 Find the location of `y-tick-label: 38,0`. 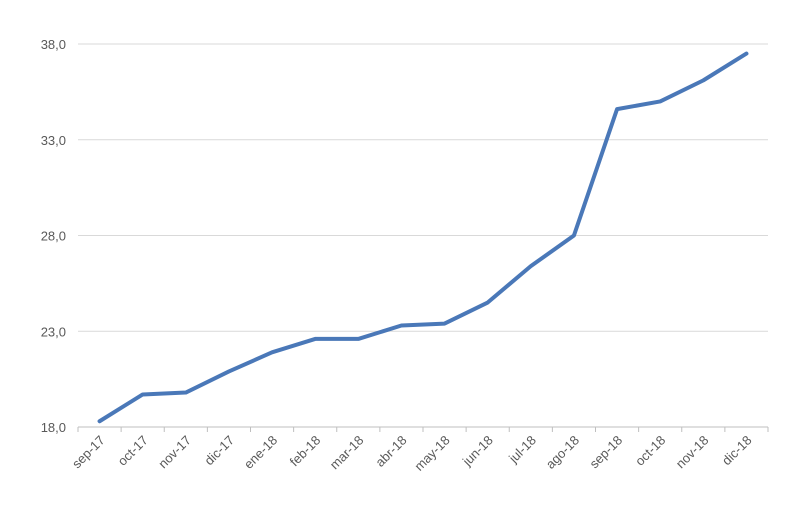

y-tick-label: 38,0 is located at coordinates (53, 44).